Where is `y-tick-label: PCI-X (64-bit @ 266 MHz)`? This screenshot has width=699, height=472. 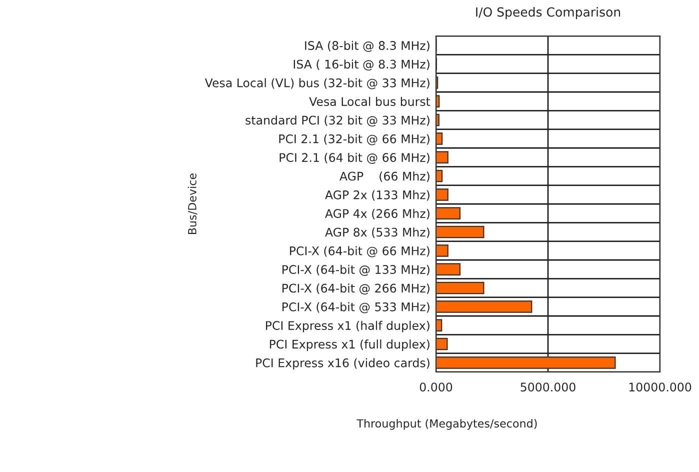
y-tick-label: PCI-X (64-bit @ 266 MHz) is located at coordinates (356, 289).